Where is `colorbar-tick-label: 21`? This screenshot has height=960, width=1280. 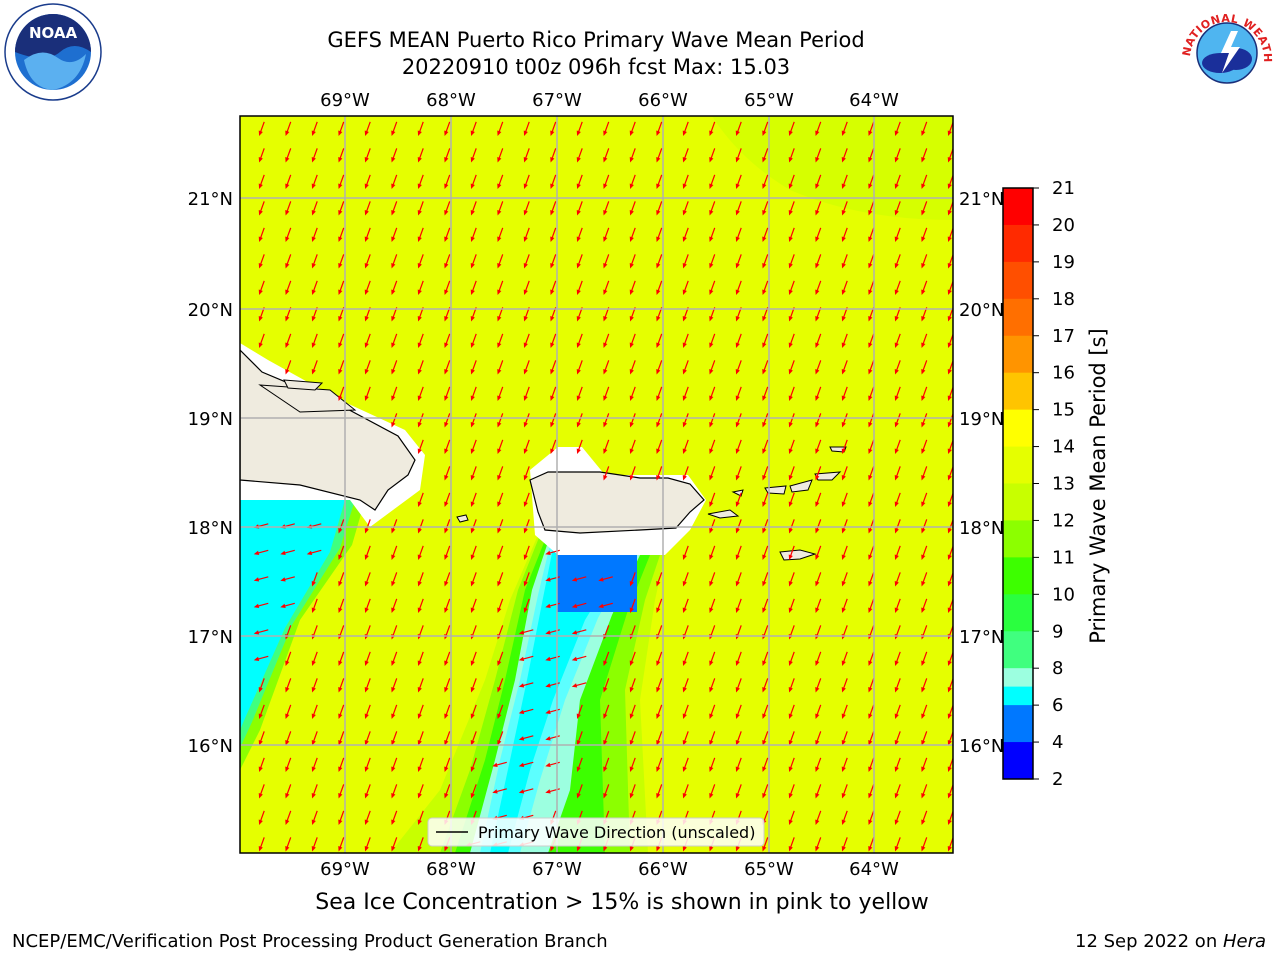
colorbar-tick-label: 21 is located at coordinates (1063, 188).